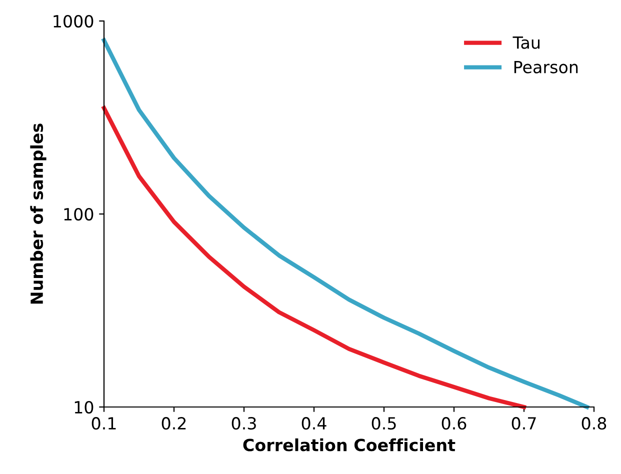  What do you see at coordinates (174, 423) in the screenshot?
I see `x-tick-label: 0.2` at bounding box center [174, 423].